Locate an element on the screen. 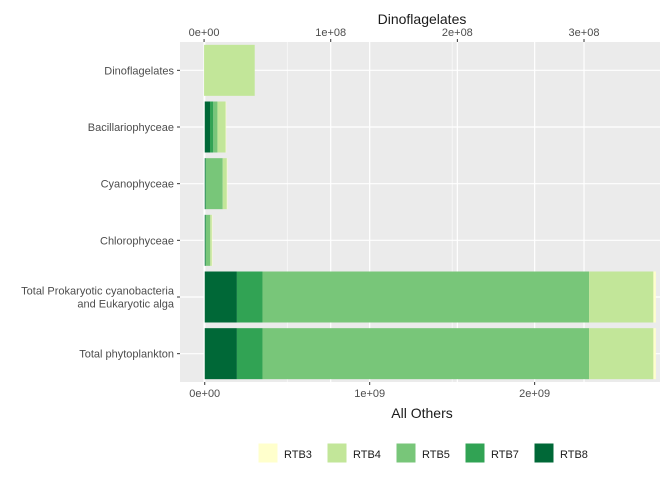  legend-label-rtb5: RTB5 is located at coordinates (436, 455).